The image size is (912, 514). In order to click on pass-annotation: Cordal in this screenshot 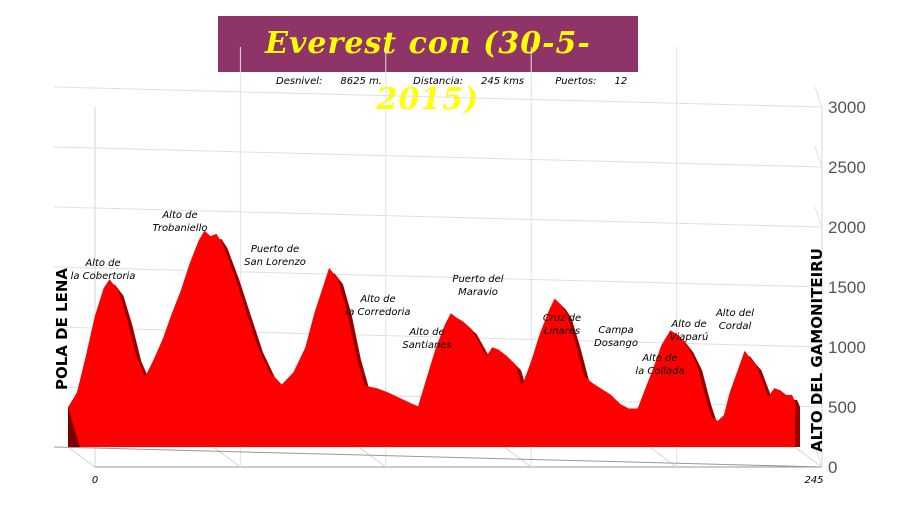, I will do `click(735, 326)`.